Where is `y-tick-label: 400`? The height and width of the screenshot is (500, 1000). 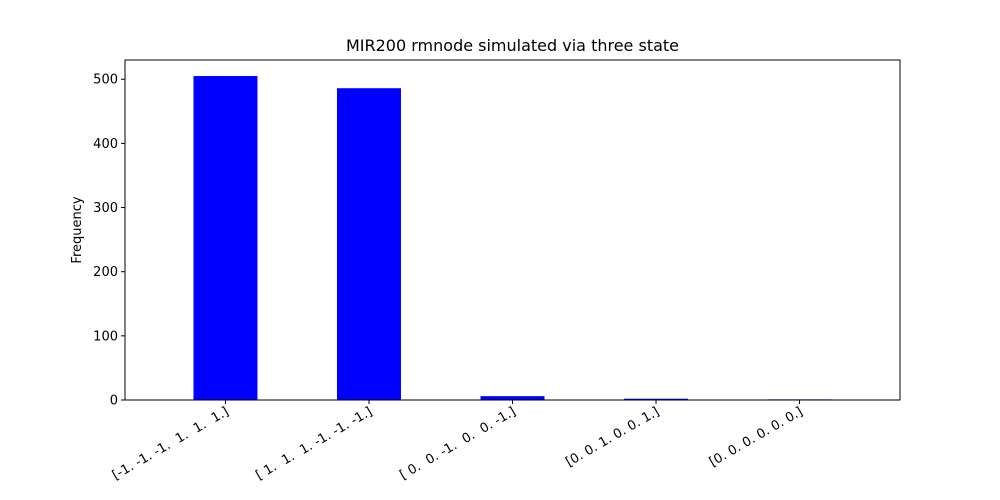 y-tick-label: 400 is located at coordinates (105, 144).